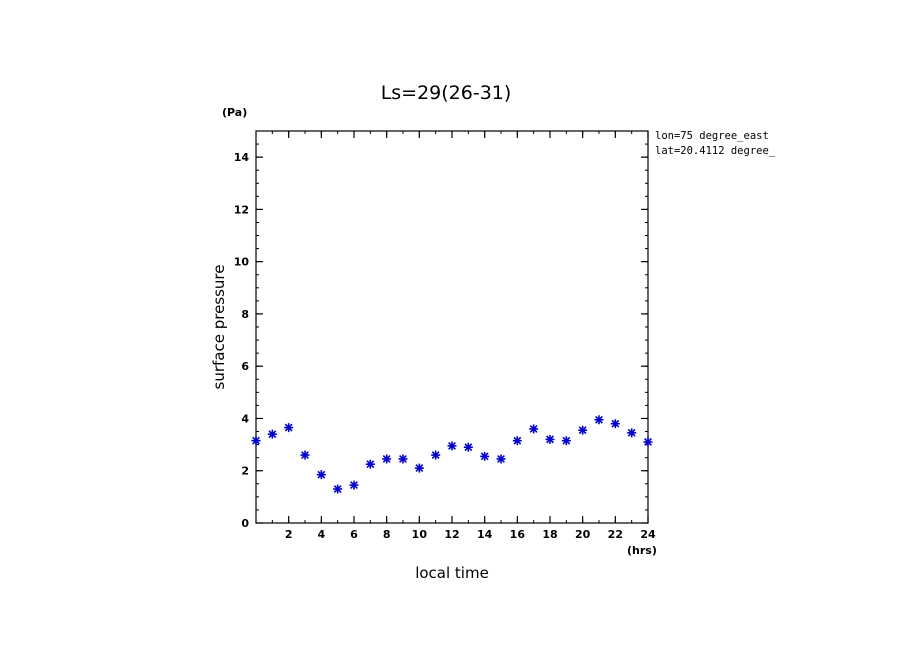 The image size is (904, 654). What do you see at coordinates (289, 534) in the screenshot?
I see `x-tick-label: 2` at bounding box center [289, 534].